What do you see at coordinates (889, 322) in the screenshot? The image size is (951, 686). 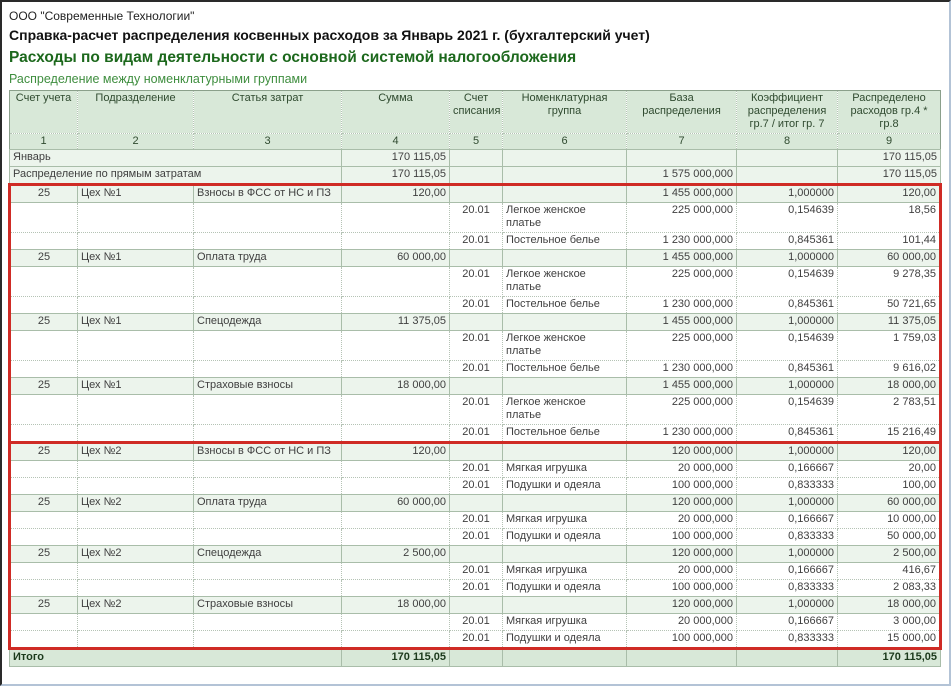 I see `cell-allocated: 11 375,05` at bounding box center [889, 322].